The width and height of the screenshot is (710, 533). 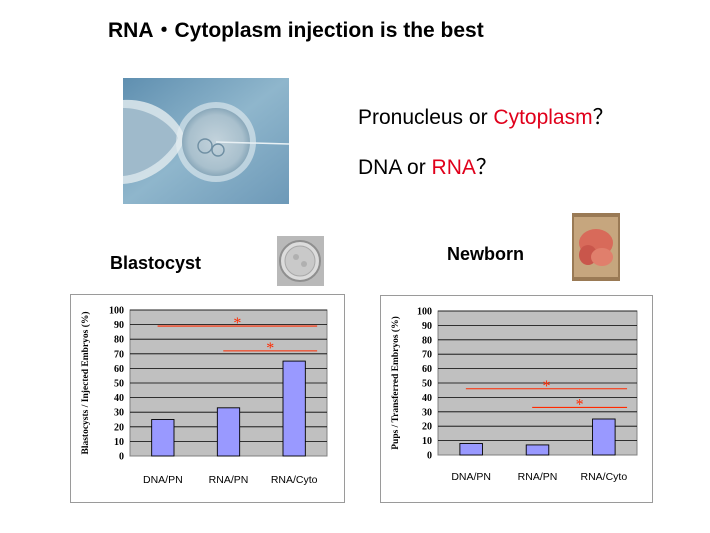 I want to click on newborn-photo, so click(x=596, y=247).